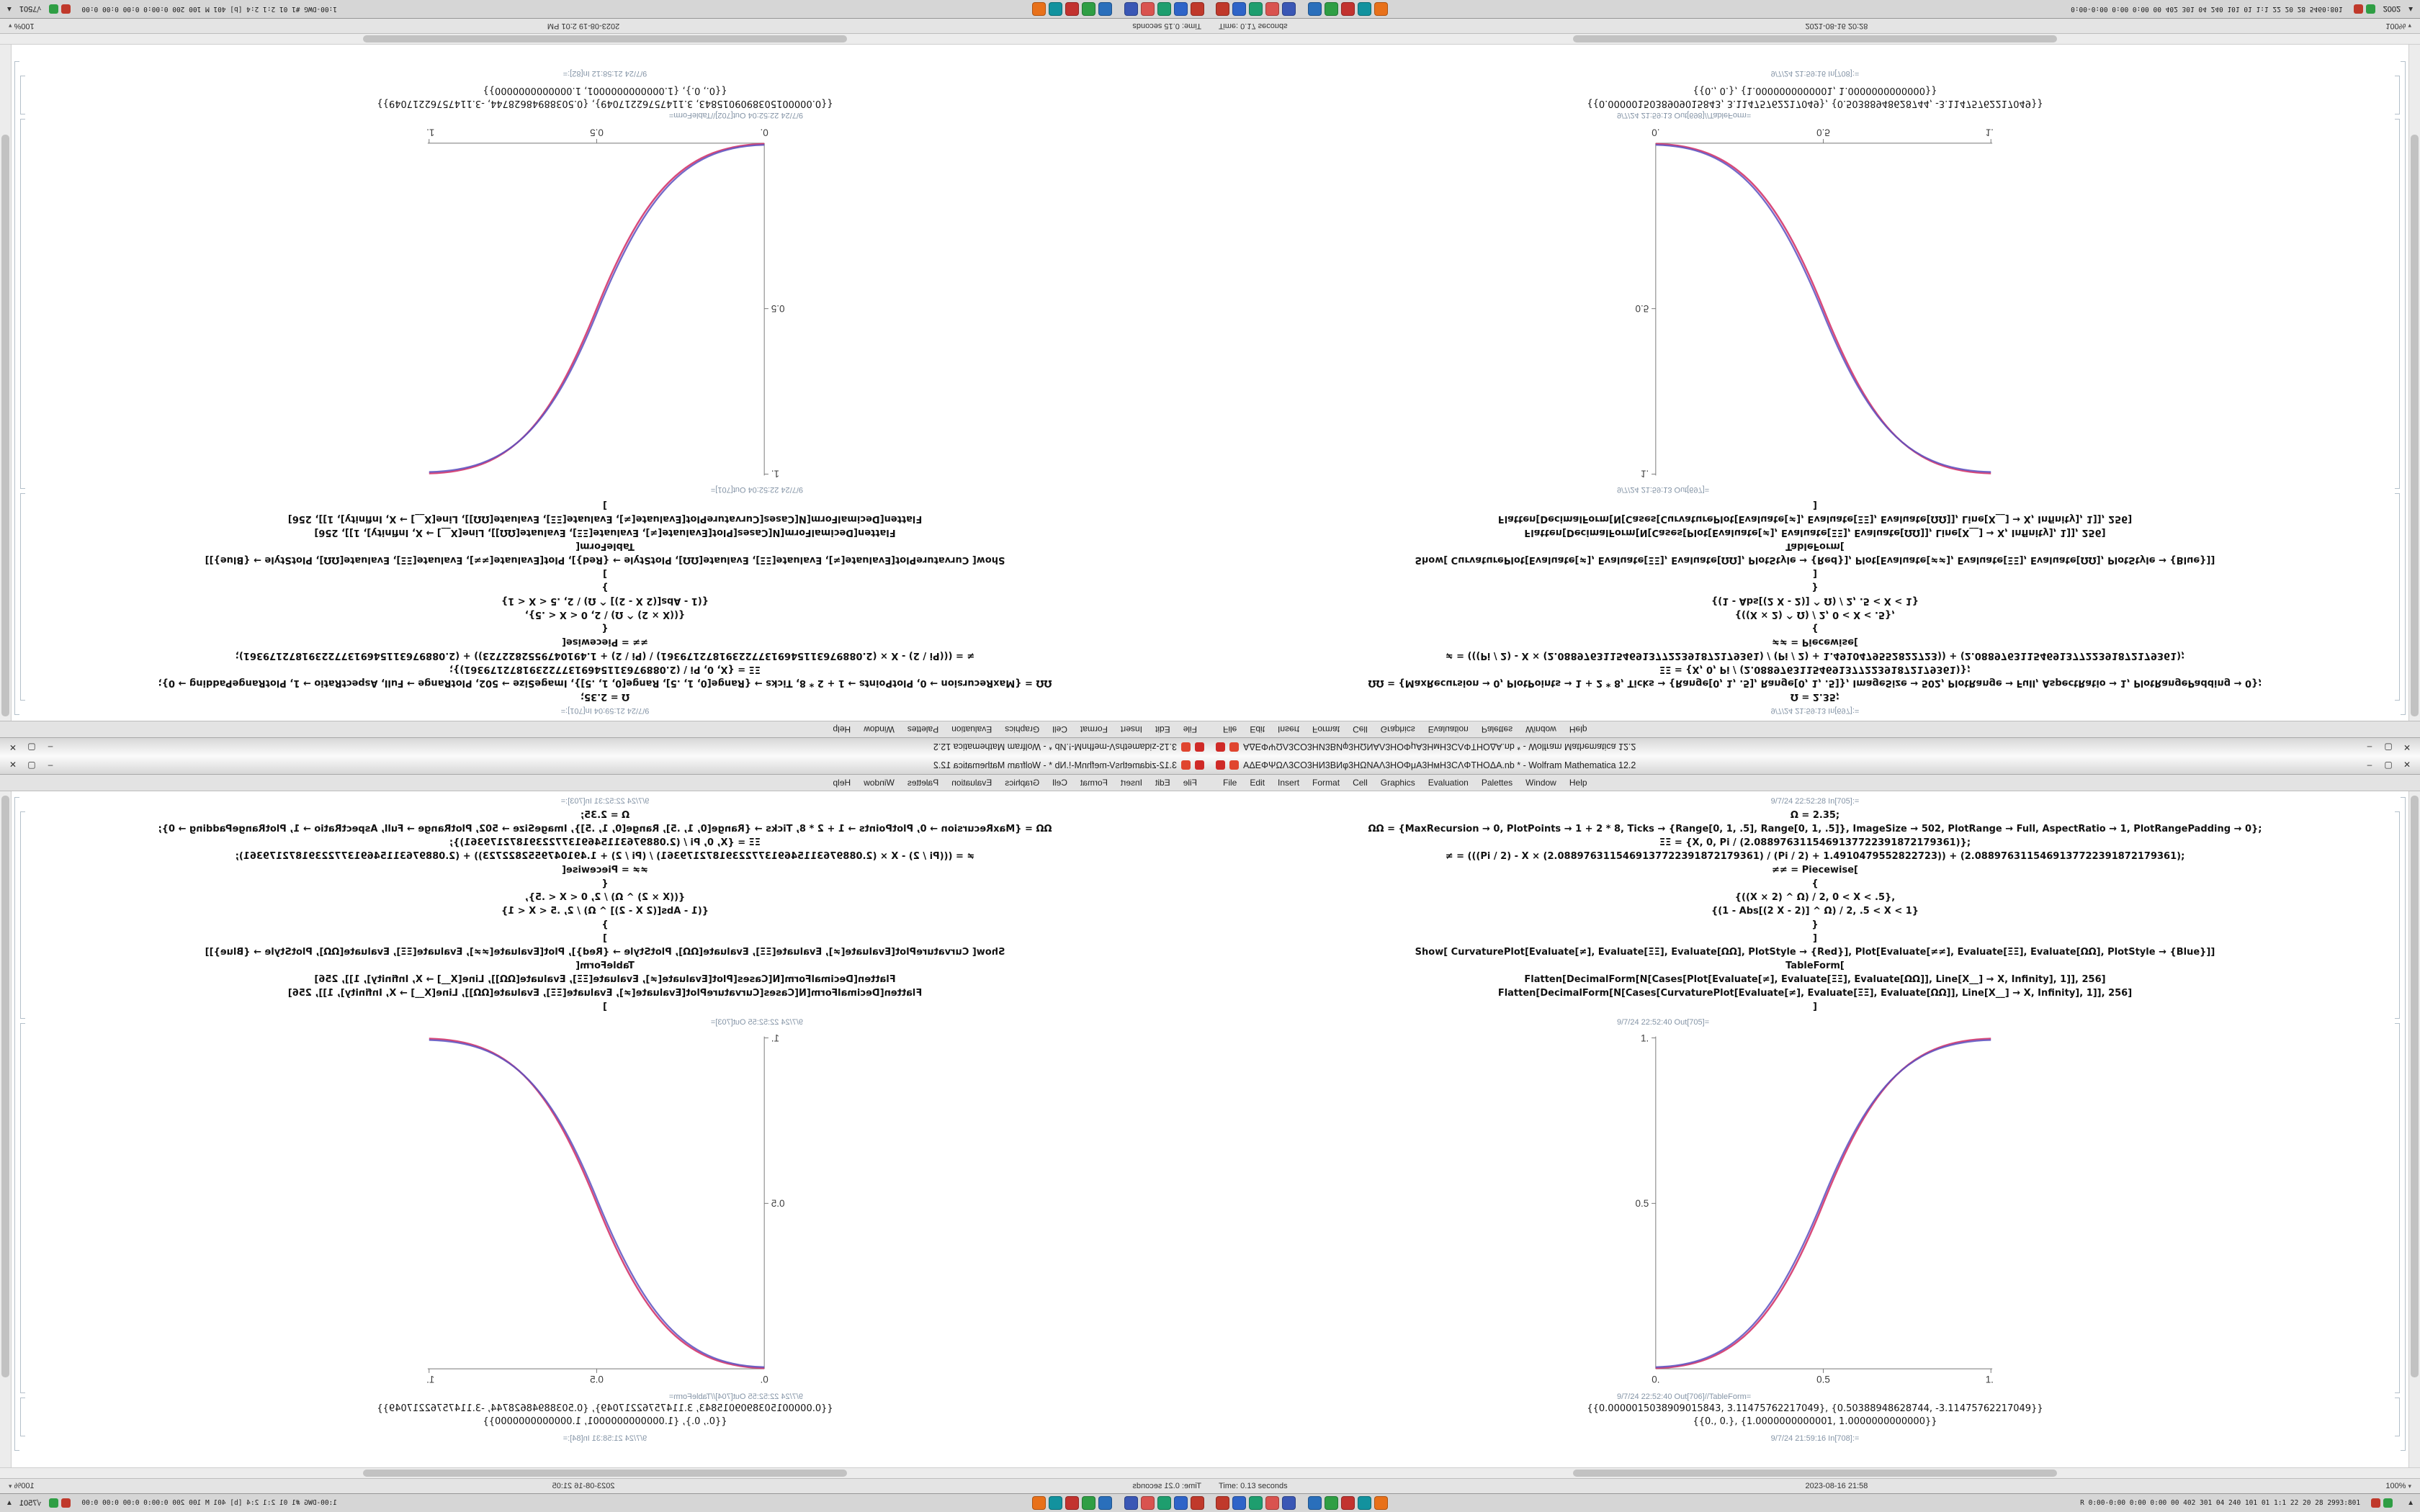 The image size is (2420, 1512). What do you see at coordinates (2397, 304) in the screenshot?
I see `cell-bracket-plot-output` at bounding box center [2397, 304].